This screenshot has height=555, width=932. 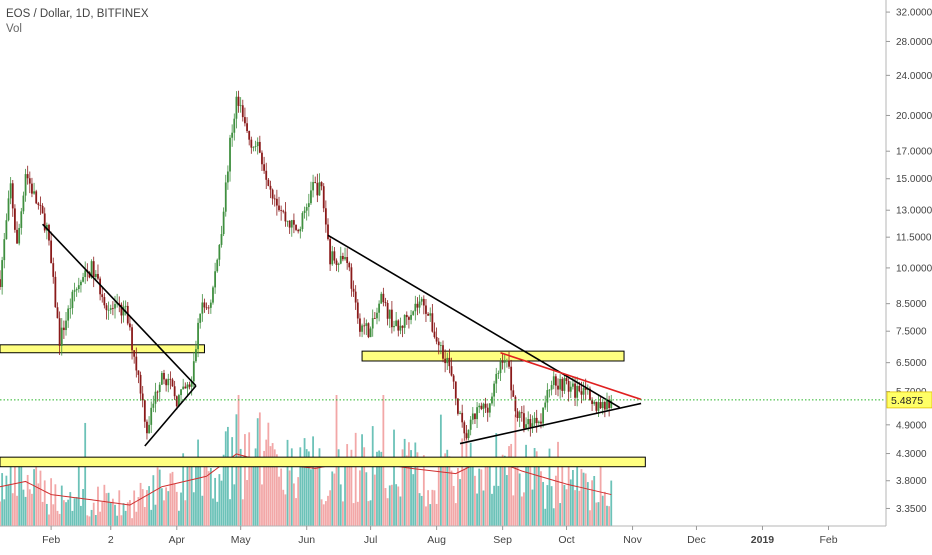 What do you see at coordinates (111, 540) in the screenshot?
I see `time-tick-label: 2` at bounding box center [111, 540].